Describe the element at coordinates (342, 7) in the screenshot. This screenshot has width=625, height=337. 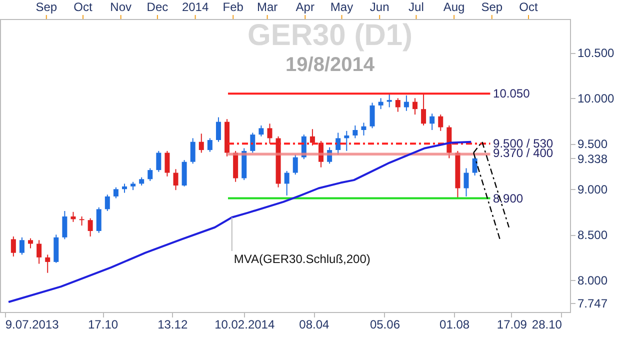
I see `x2-tick-label: May` at that location.